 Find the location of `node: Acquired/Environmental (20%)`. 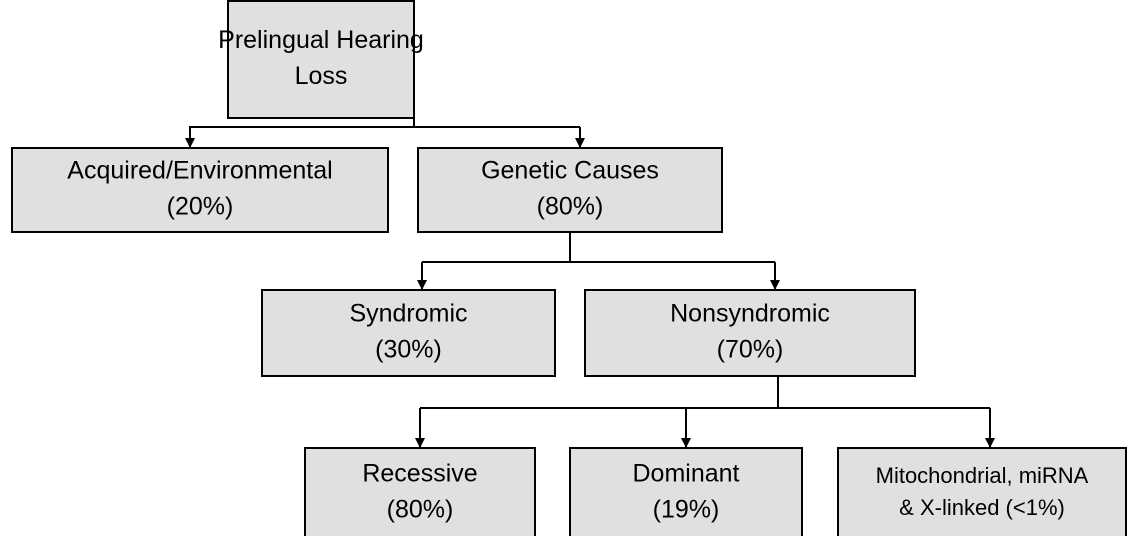

node: Acquired/Environmental (20%) is located at coordinates (200, 190).